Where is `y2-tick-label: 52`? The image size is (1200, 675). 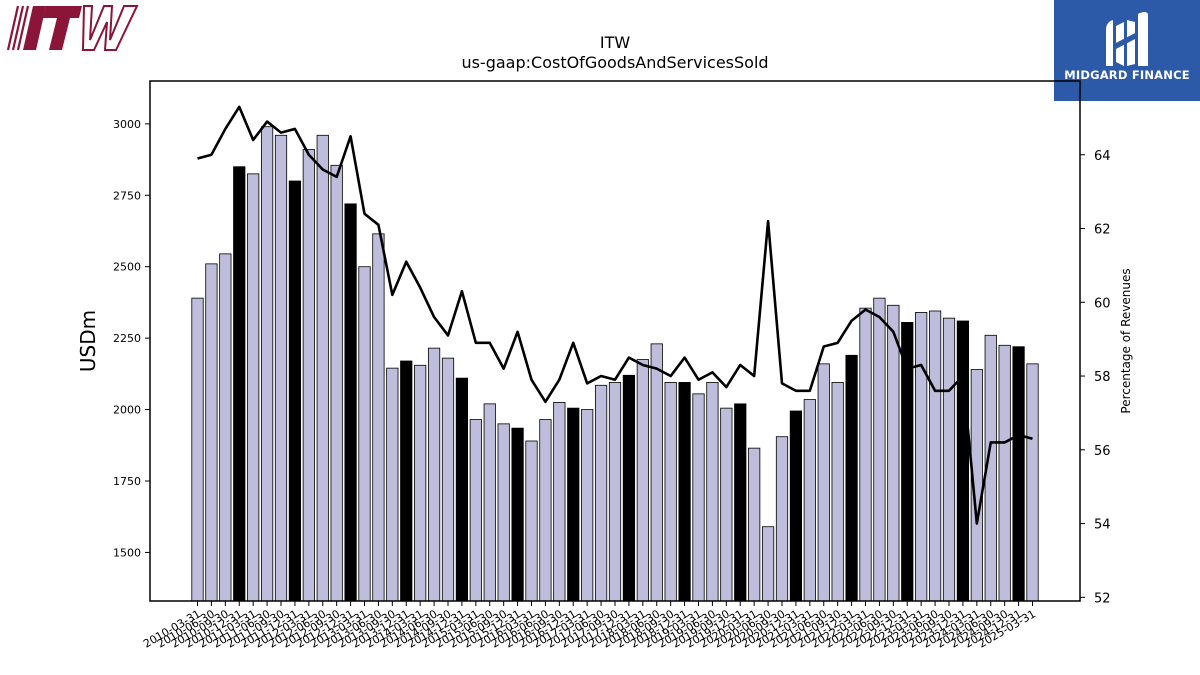
y2-tick-label: 52 is located at coordinates (1102, 598).